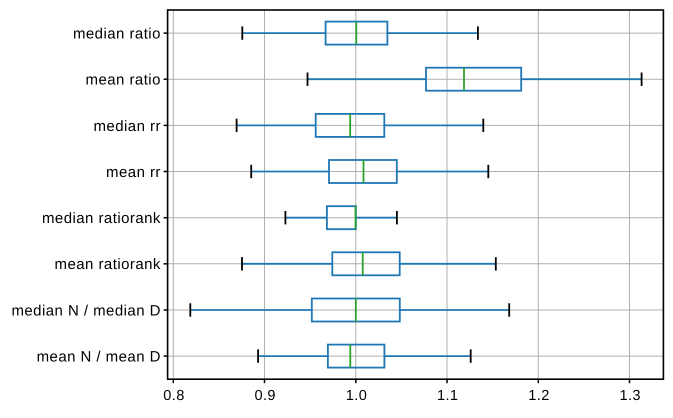  Describe the element at coordinates (265, 396) in the screenshot. I see `svg-text: 0.9` at that location.